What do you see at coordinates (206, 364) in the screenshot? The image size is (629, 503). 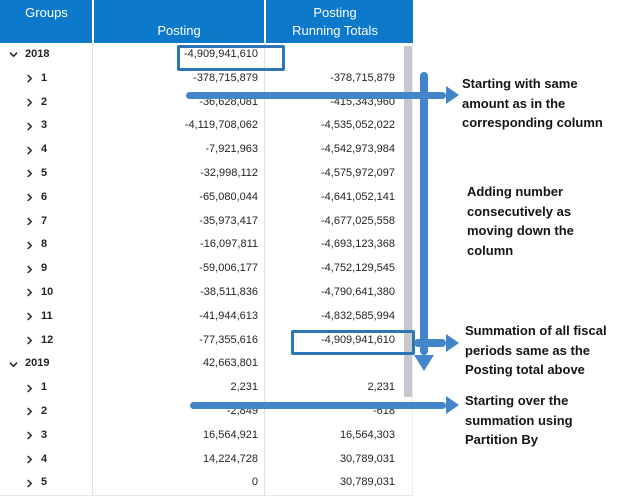 I see `table-row: 2019 42,663,801` at bounding box center [206, 364].